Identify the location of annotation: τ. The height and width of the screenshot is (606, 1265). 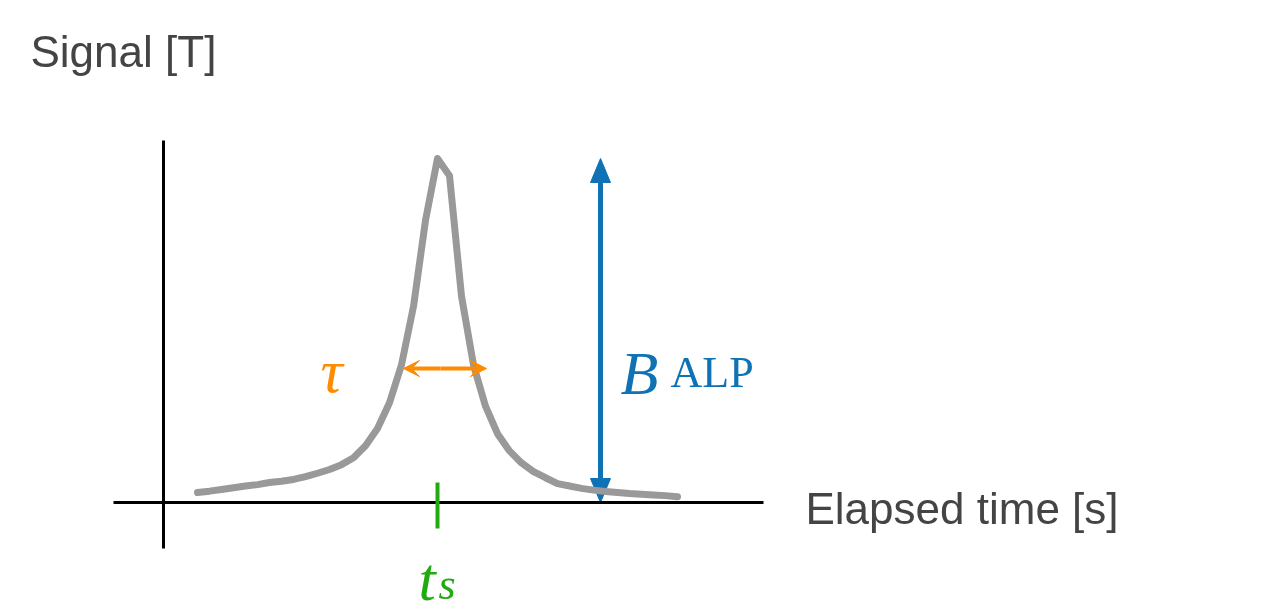
(333, 370).